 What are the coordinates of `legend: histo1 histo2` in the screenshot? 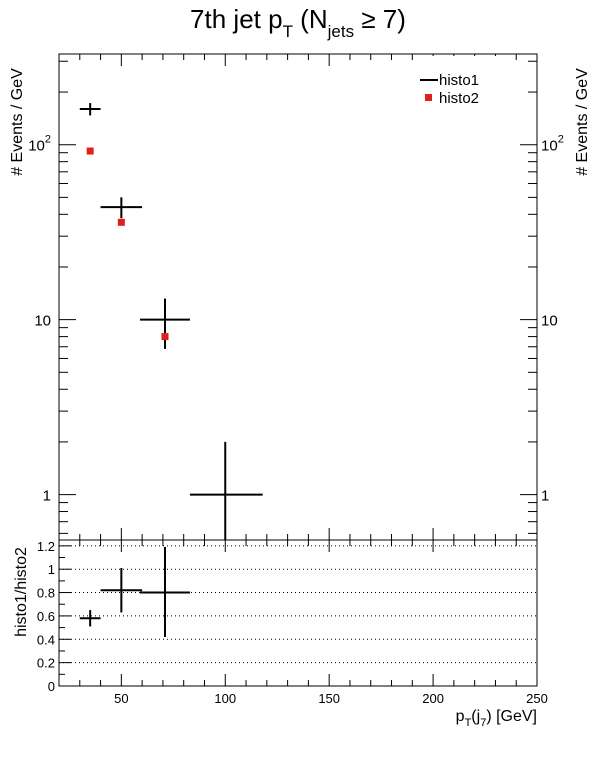 It's located at (461, 82).